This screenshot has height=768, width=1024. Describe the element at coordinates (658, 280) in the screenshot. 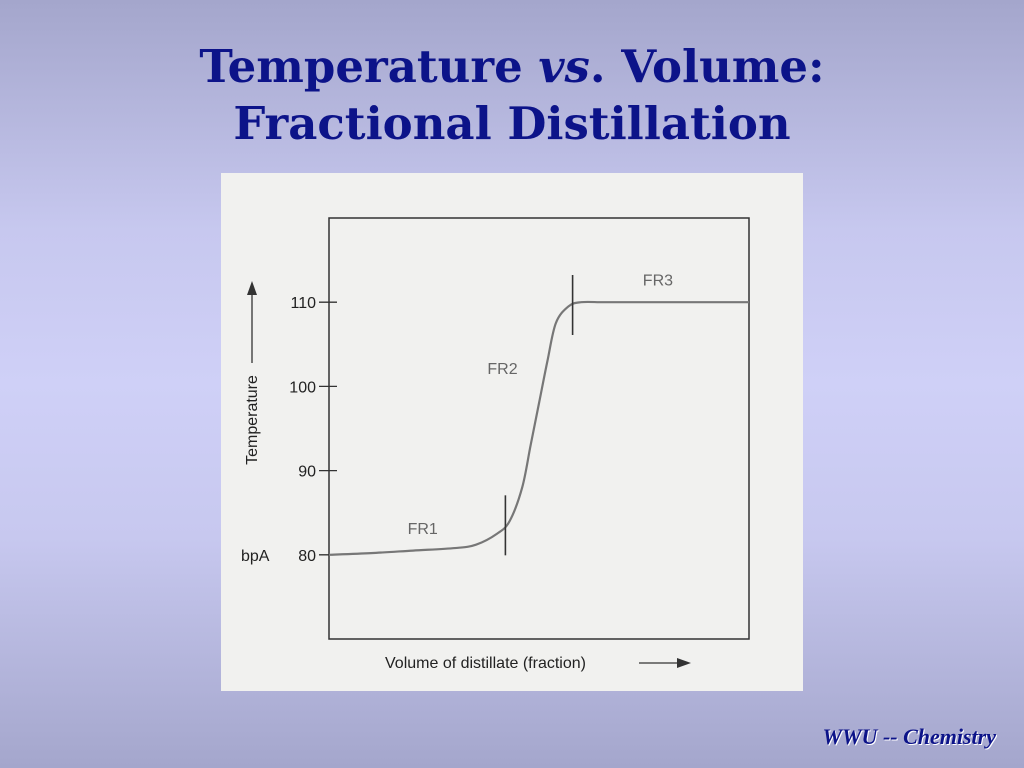

I see `fraction-label: FR3` at that location.